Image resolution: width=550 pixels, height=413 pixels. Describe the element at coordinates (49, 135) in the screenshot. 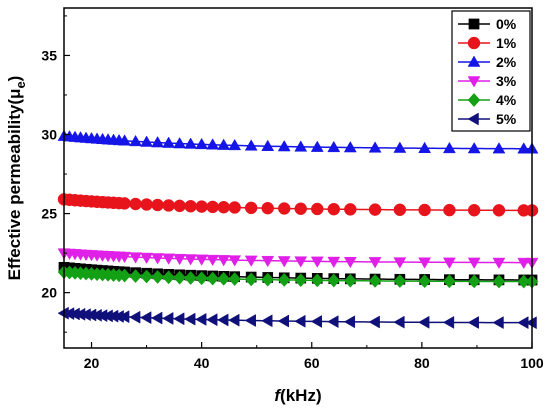

I see `y-tick-label: 30` at that location.